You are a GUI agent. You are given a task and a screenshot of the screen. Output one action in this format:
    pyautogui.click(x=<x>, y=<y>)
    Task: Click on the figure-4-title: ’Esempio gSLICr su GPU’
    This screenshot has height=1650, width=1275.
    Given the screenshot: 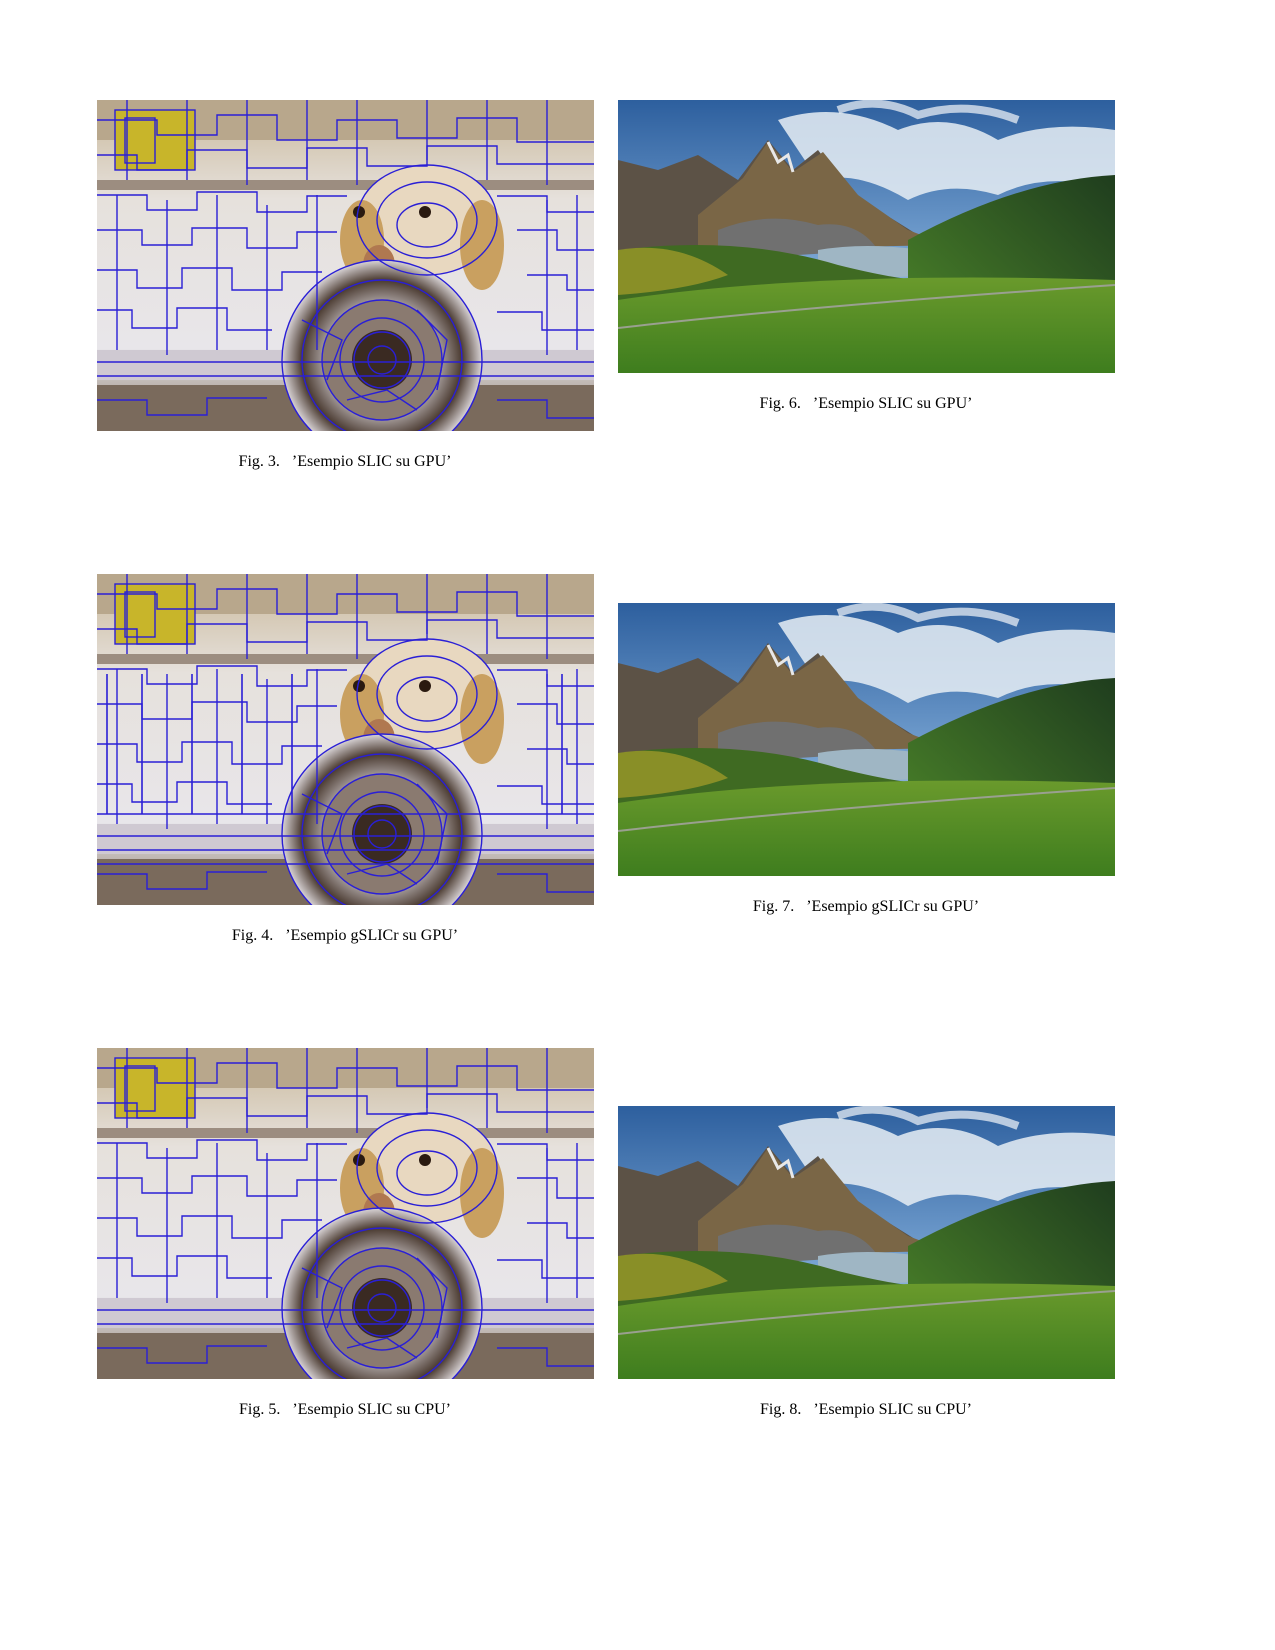 What is the action you would take?
    pyautogui.click(x=372, y=935)
    